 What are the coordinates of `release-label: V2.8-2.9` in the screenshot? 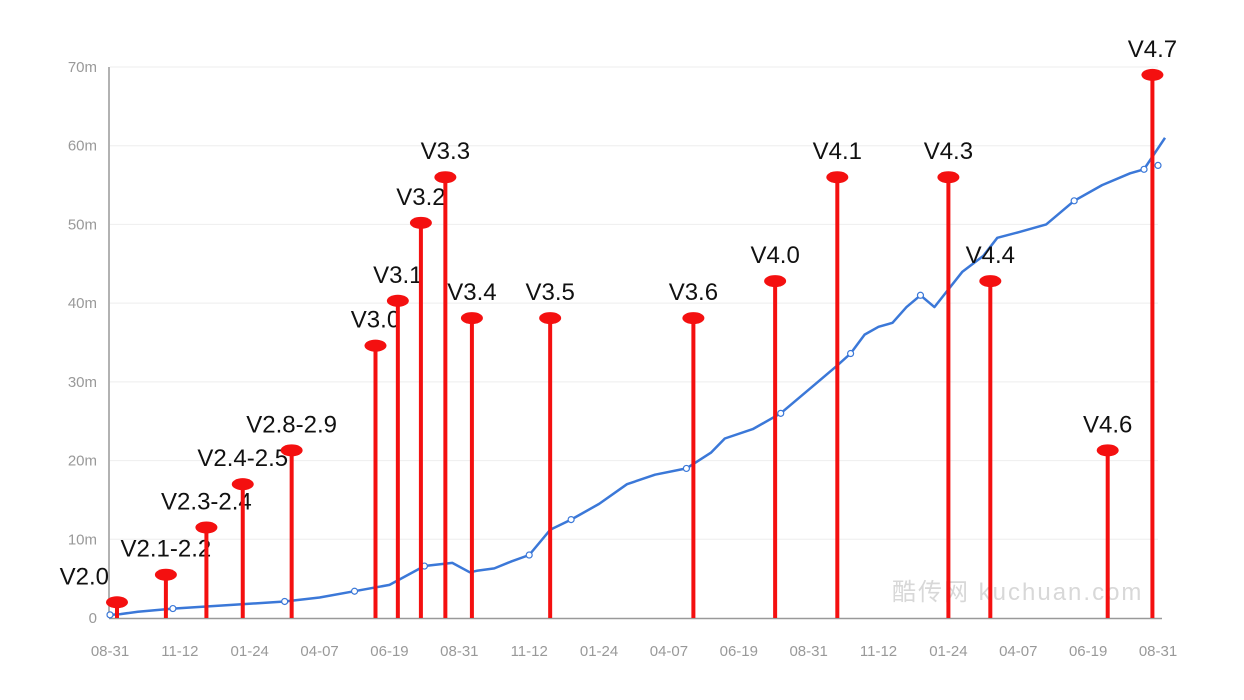 It's located at (291, 424).